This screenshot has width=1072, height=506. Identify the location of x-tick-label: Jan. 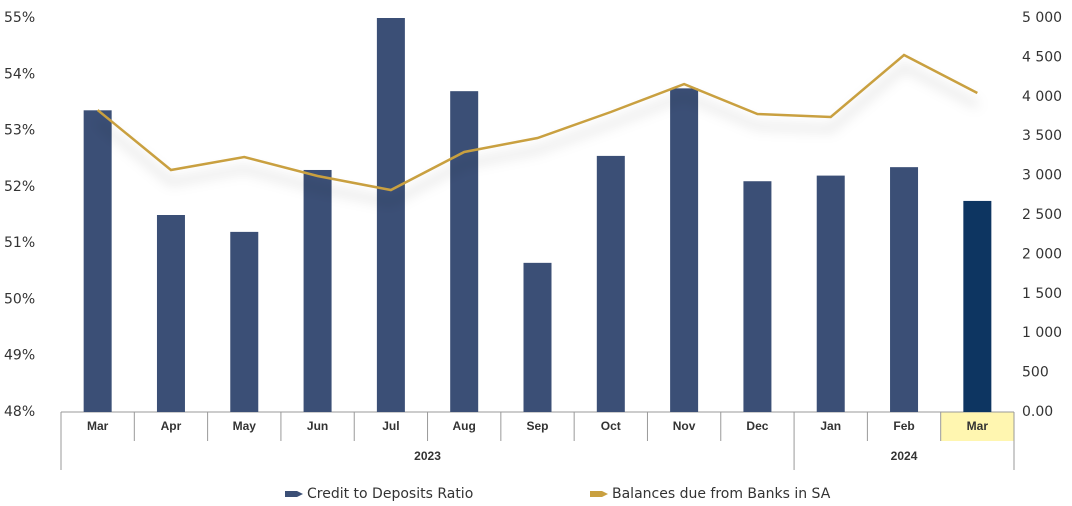
(830, 426).